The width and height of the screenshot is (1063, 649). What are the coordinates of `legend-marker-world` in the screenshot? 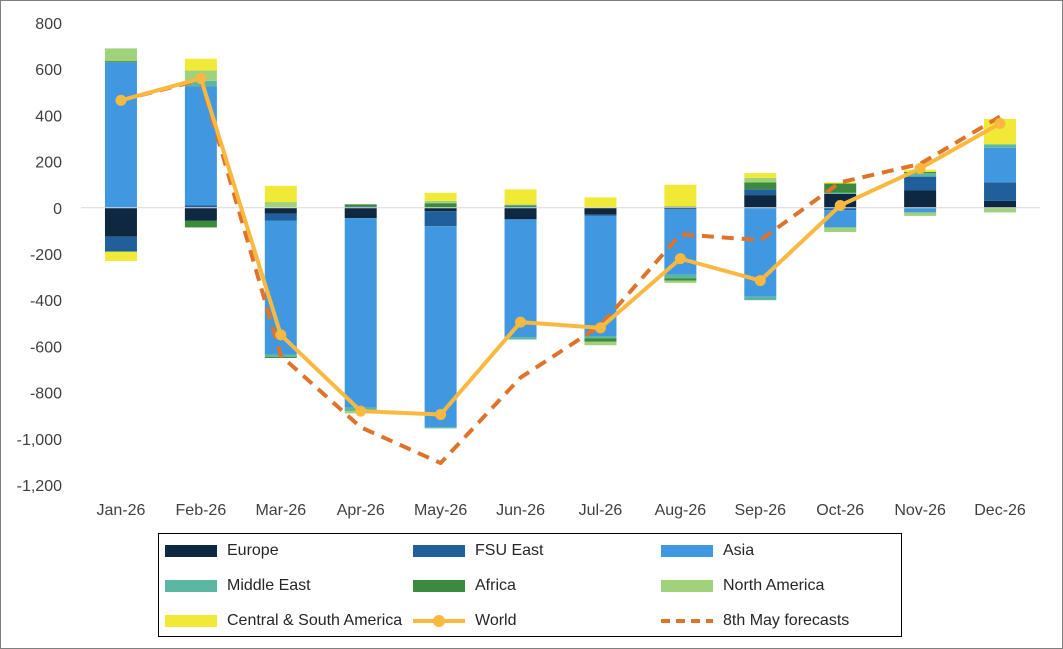 It's located at (439, 621).